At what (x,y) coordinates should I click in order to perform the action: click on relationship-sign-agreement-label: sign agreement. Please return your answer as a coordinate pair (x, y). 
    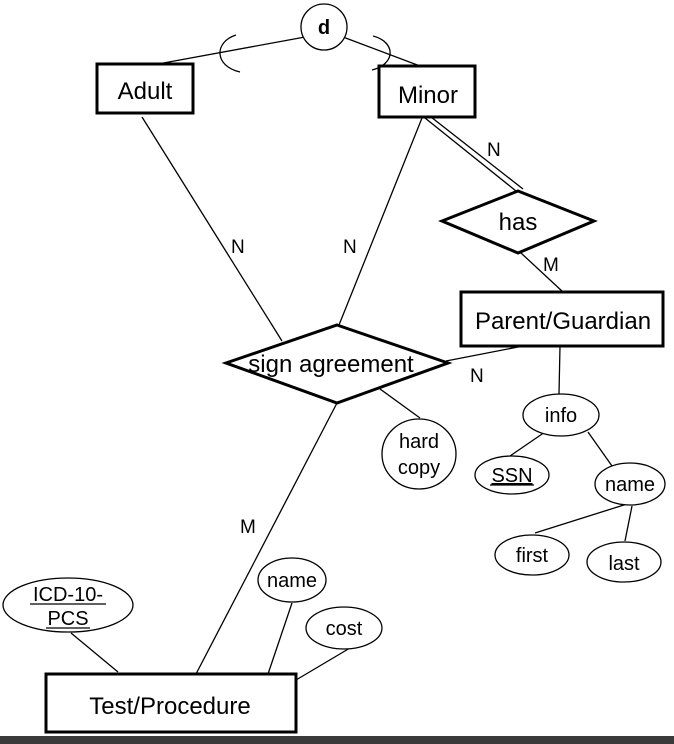
    Looking at the image, I should click on (331, 364).